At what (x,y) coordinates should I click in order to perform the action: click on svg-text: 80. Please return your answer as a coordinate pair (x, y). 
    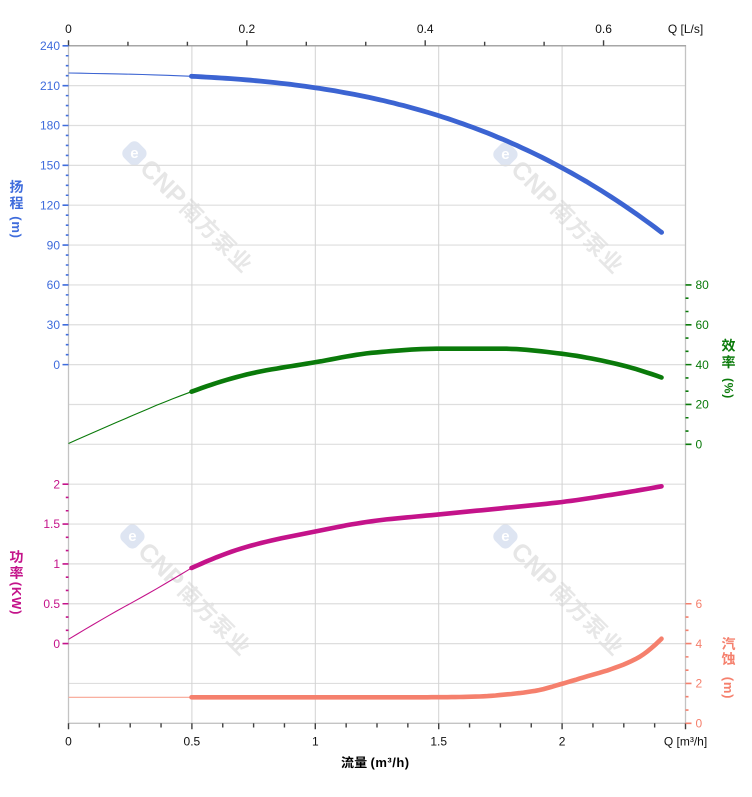
    Looking at the image, I should click on (703, 285).